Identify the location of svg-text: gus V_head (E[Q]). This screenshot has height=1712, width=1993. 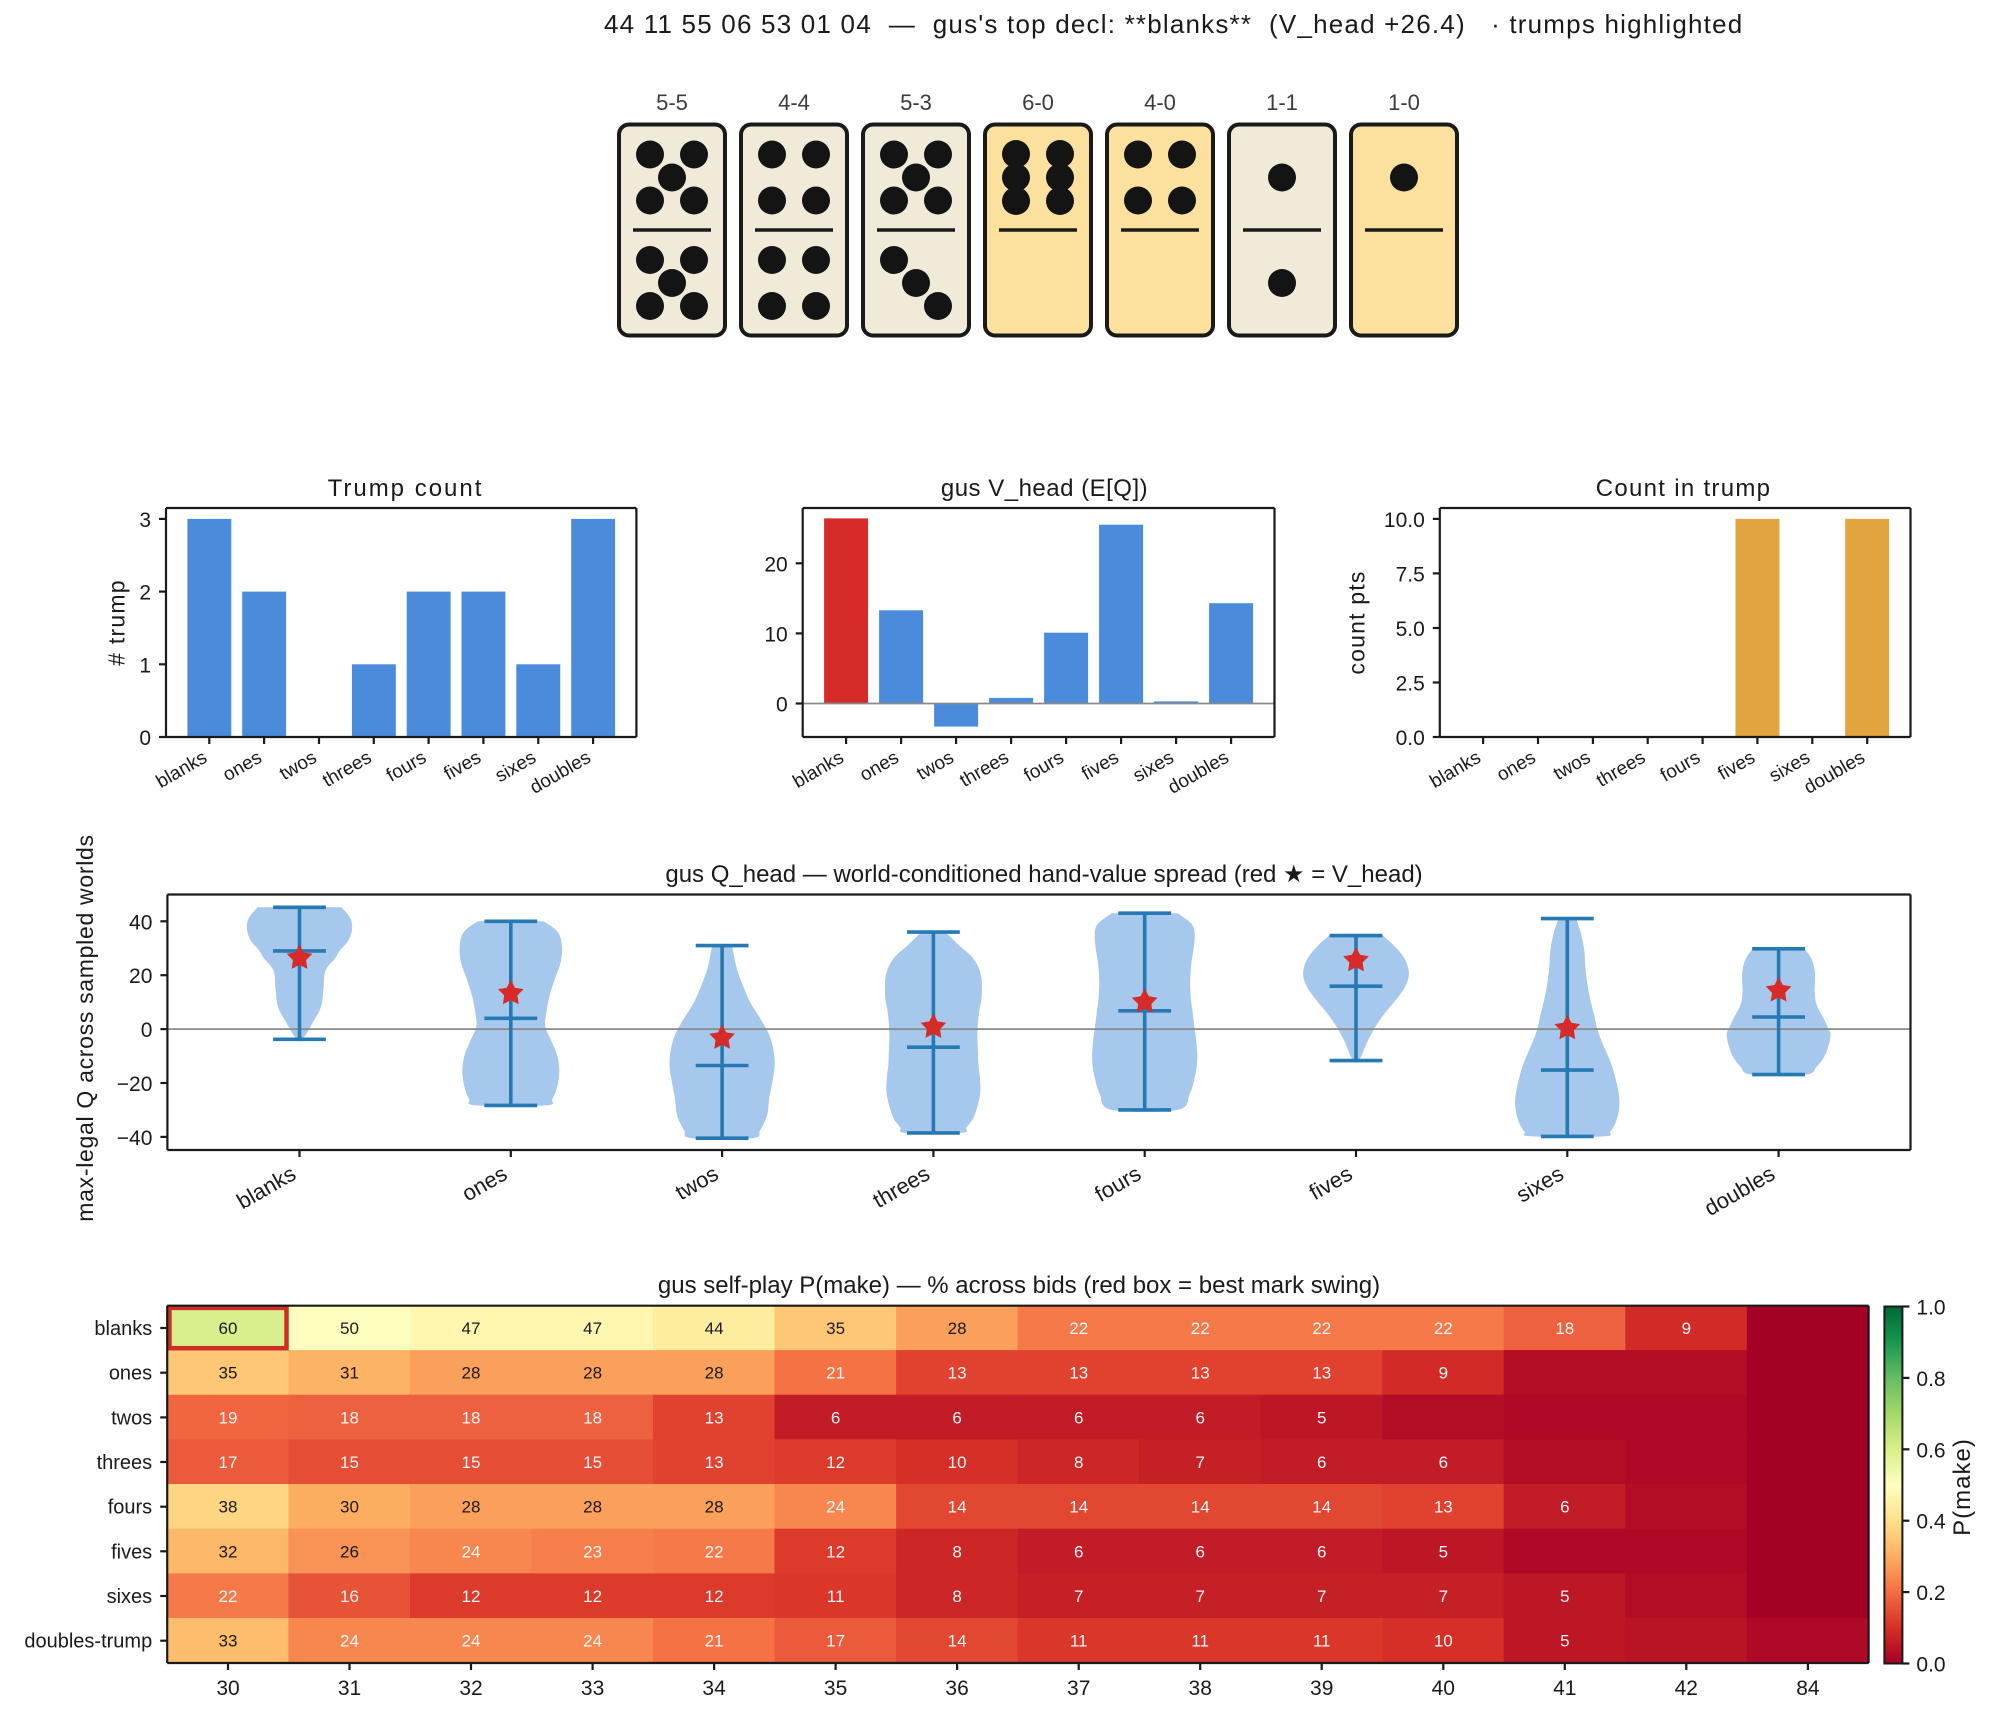
(1044, 488).